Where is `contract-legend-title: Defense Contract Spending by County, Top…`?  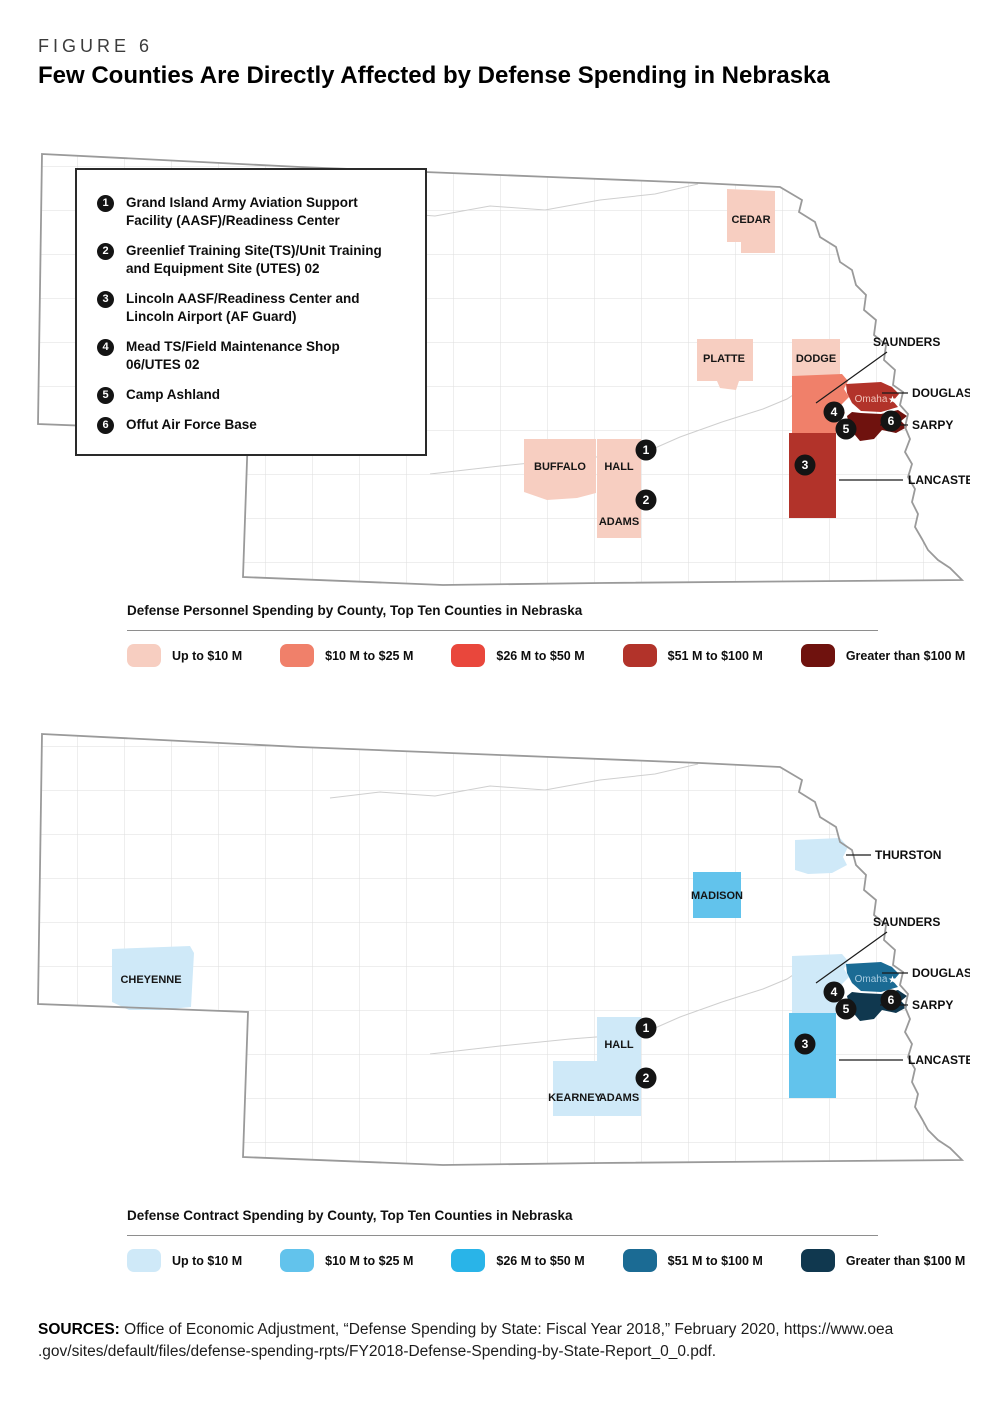
contract-legend-title: Defense Contract Spending by County, Top… is located at coordinates (350, 1215).